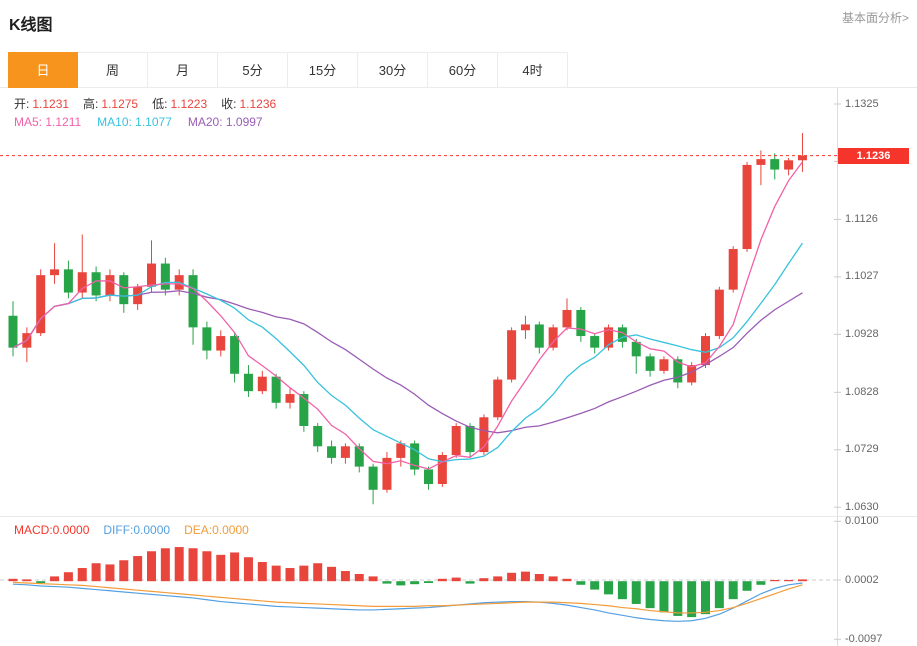  Describe the element at coordinates (43, 70) in the screenshot. I see `tab-day: 日` at that location.